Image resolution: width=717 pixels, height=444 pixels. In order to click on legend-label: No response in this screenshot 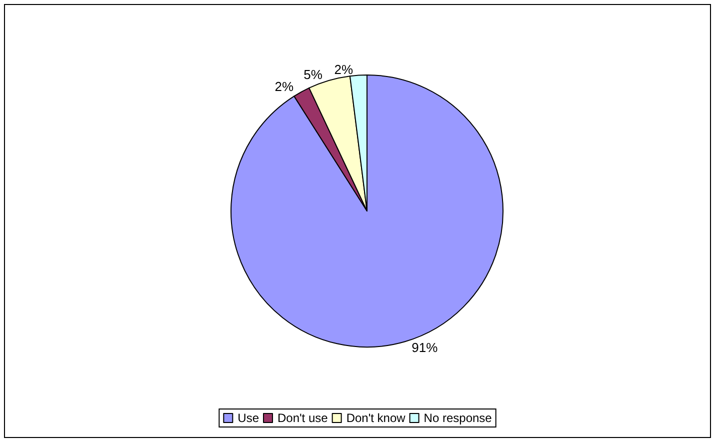, I will do `click(458, 418)`.